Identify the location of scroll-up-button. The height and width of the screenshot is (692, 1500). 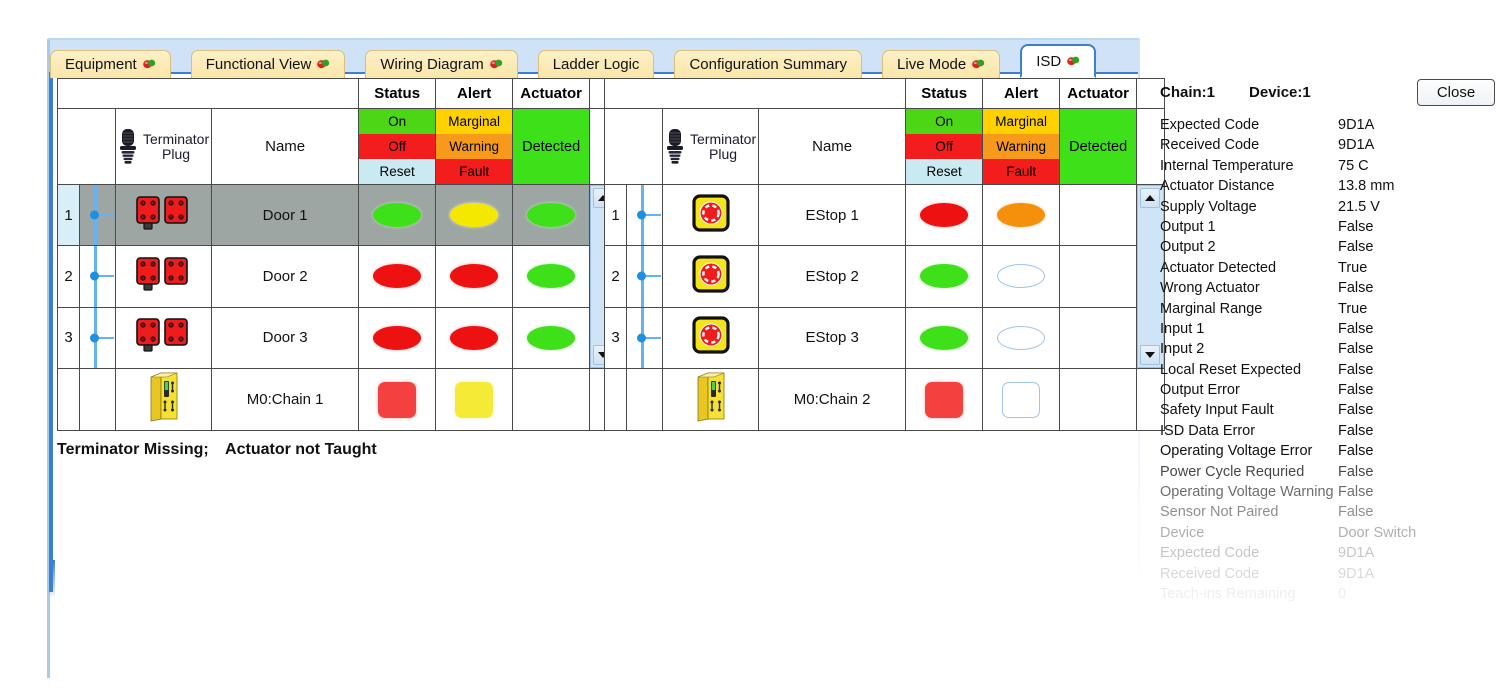
(1150, 198).